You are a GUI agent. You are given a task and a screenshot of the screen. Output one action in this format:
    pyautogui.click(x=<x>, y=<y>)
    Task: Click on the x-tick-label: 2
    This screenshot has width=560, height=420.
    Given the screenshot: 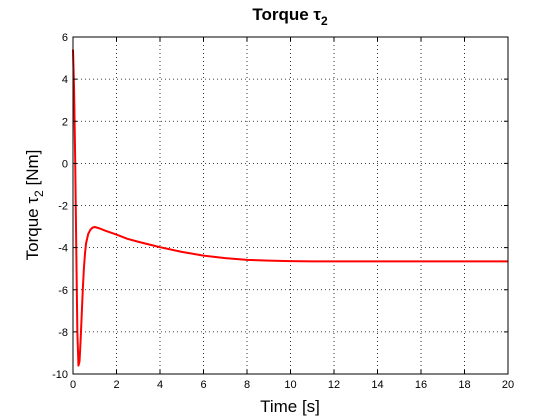 What is the action you would take?
    pyautogui.click(x=116, y=385)
    